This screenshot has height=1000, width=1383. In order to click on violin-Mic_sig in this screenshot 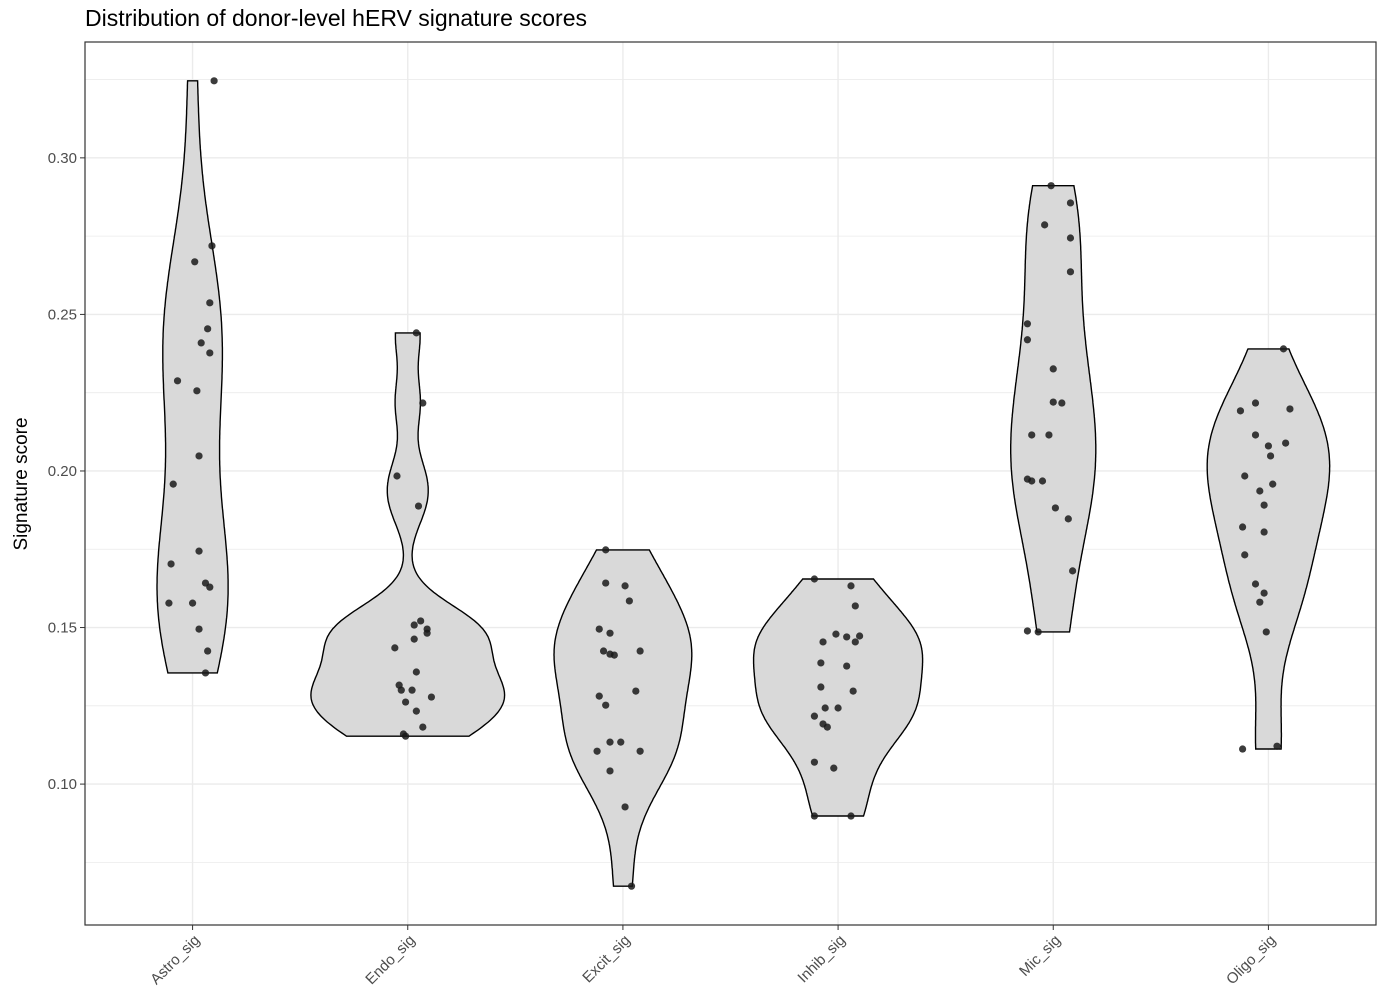, I will do `click(1053, 408)`.